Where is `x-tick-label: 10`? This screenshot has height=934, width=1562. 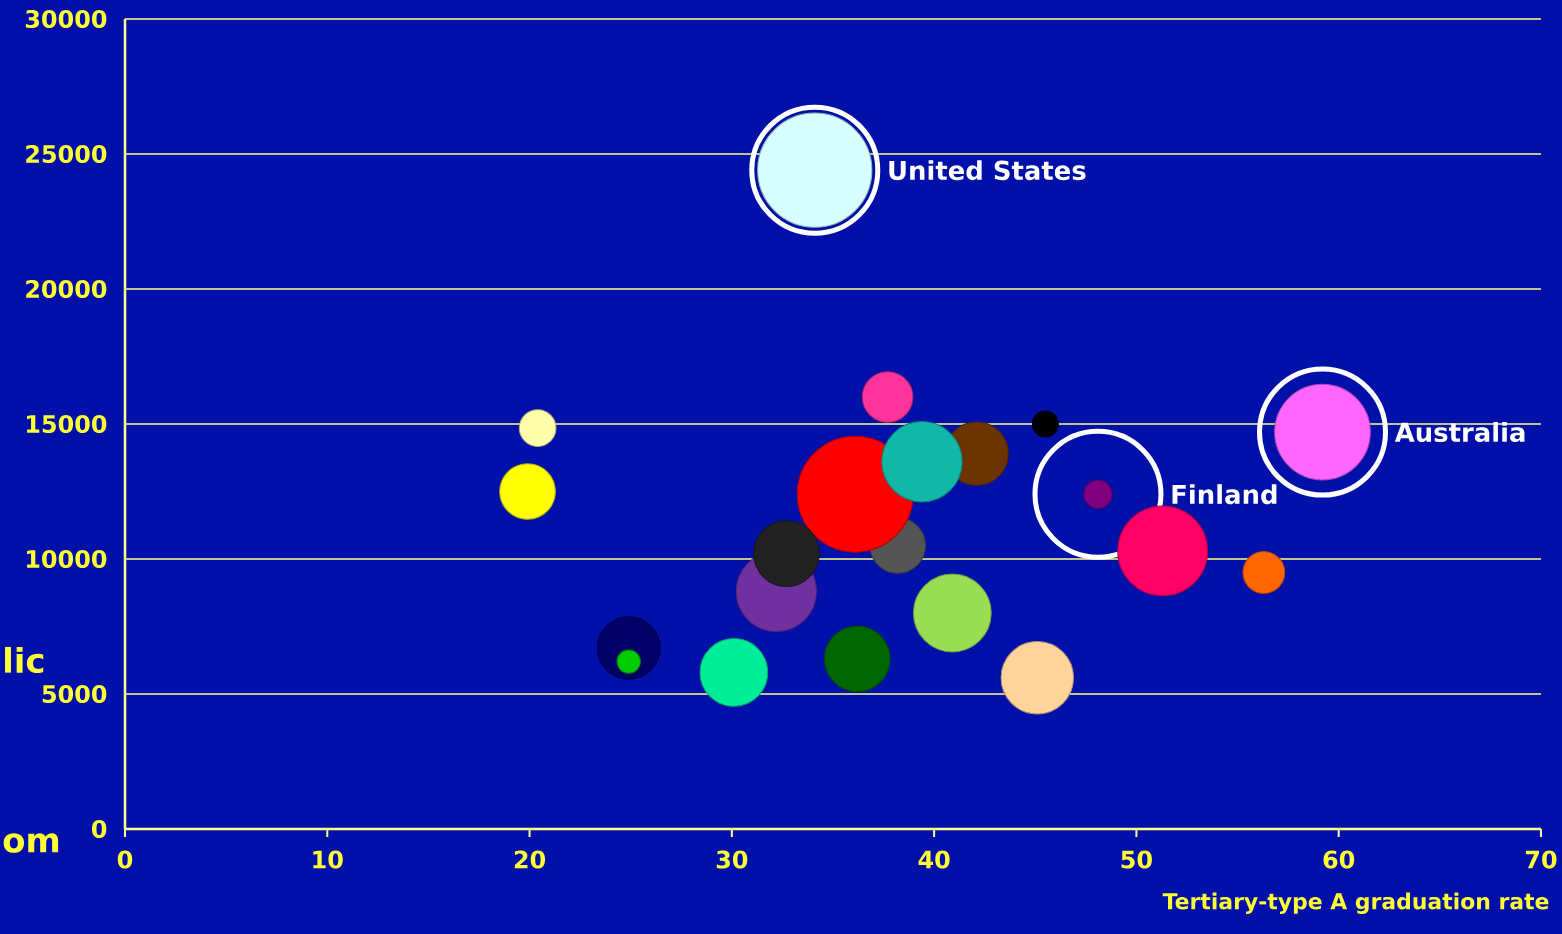 x-tick-label: 10 is located at coordinates (328, 859).